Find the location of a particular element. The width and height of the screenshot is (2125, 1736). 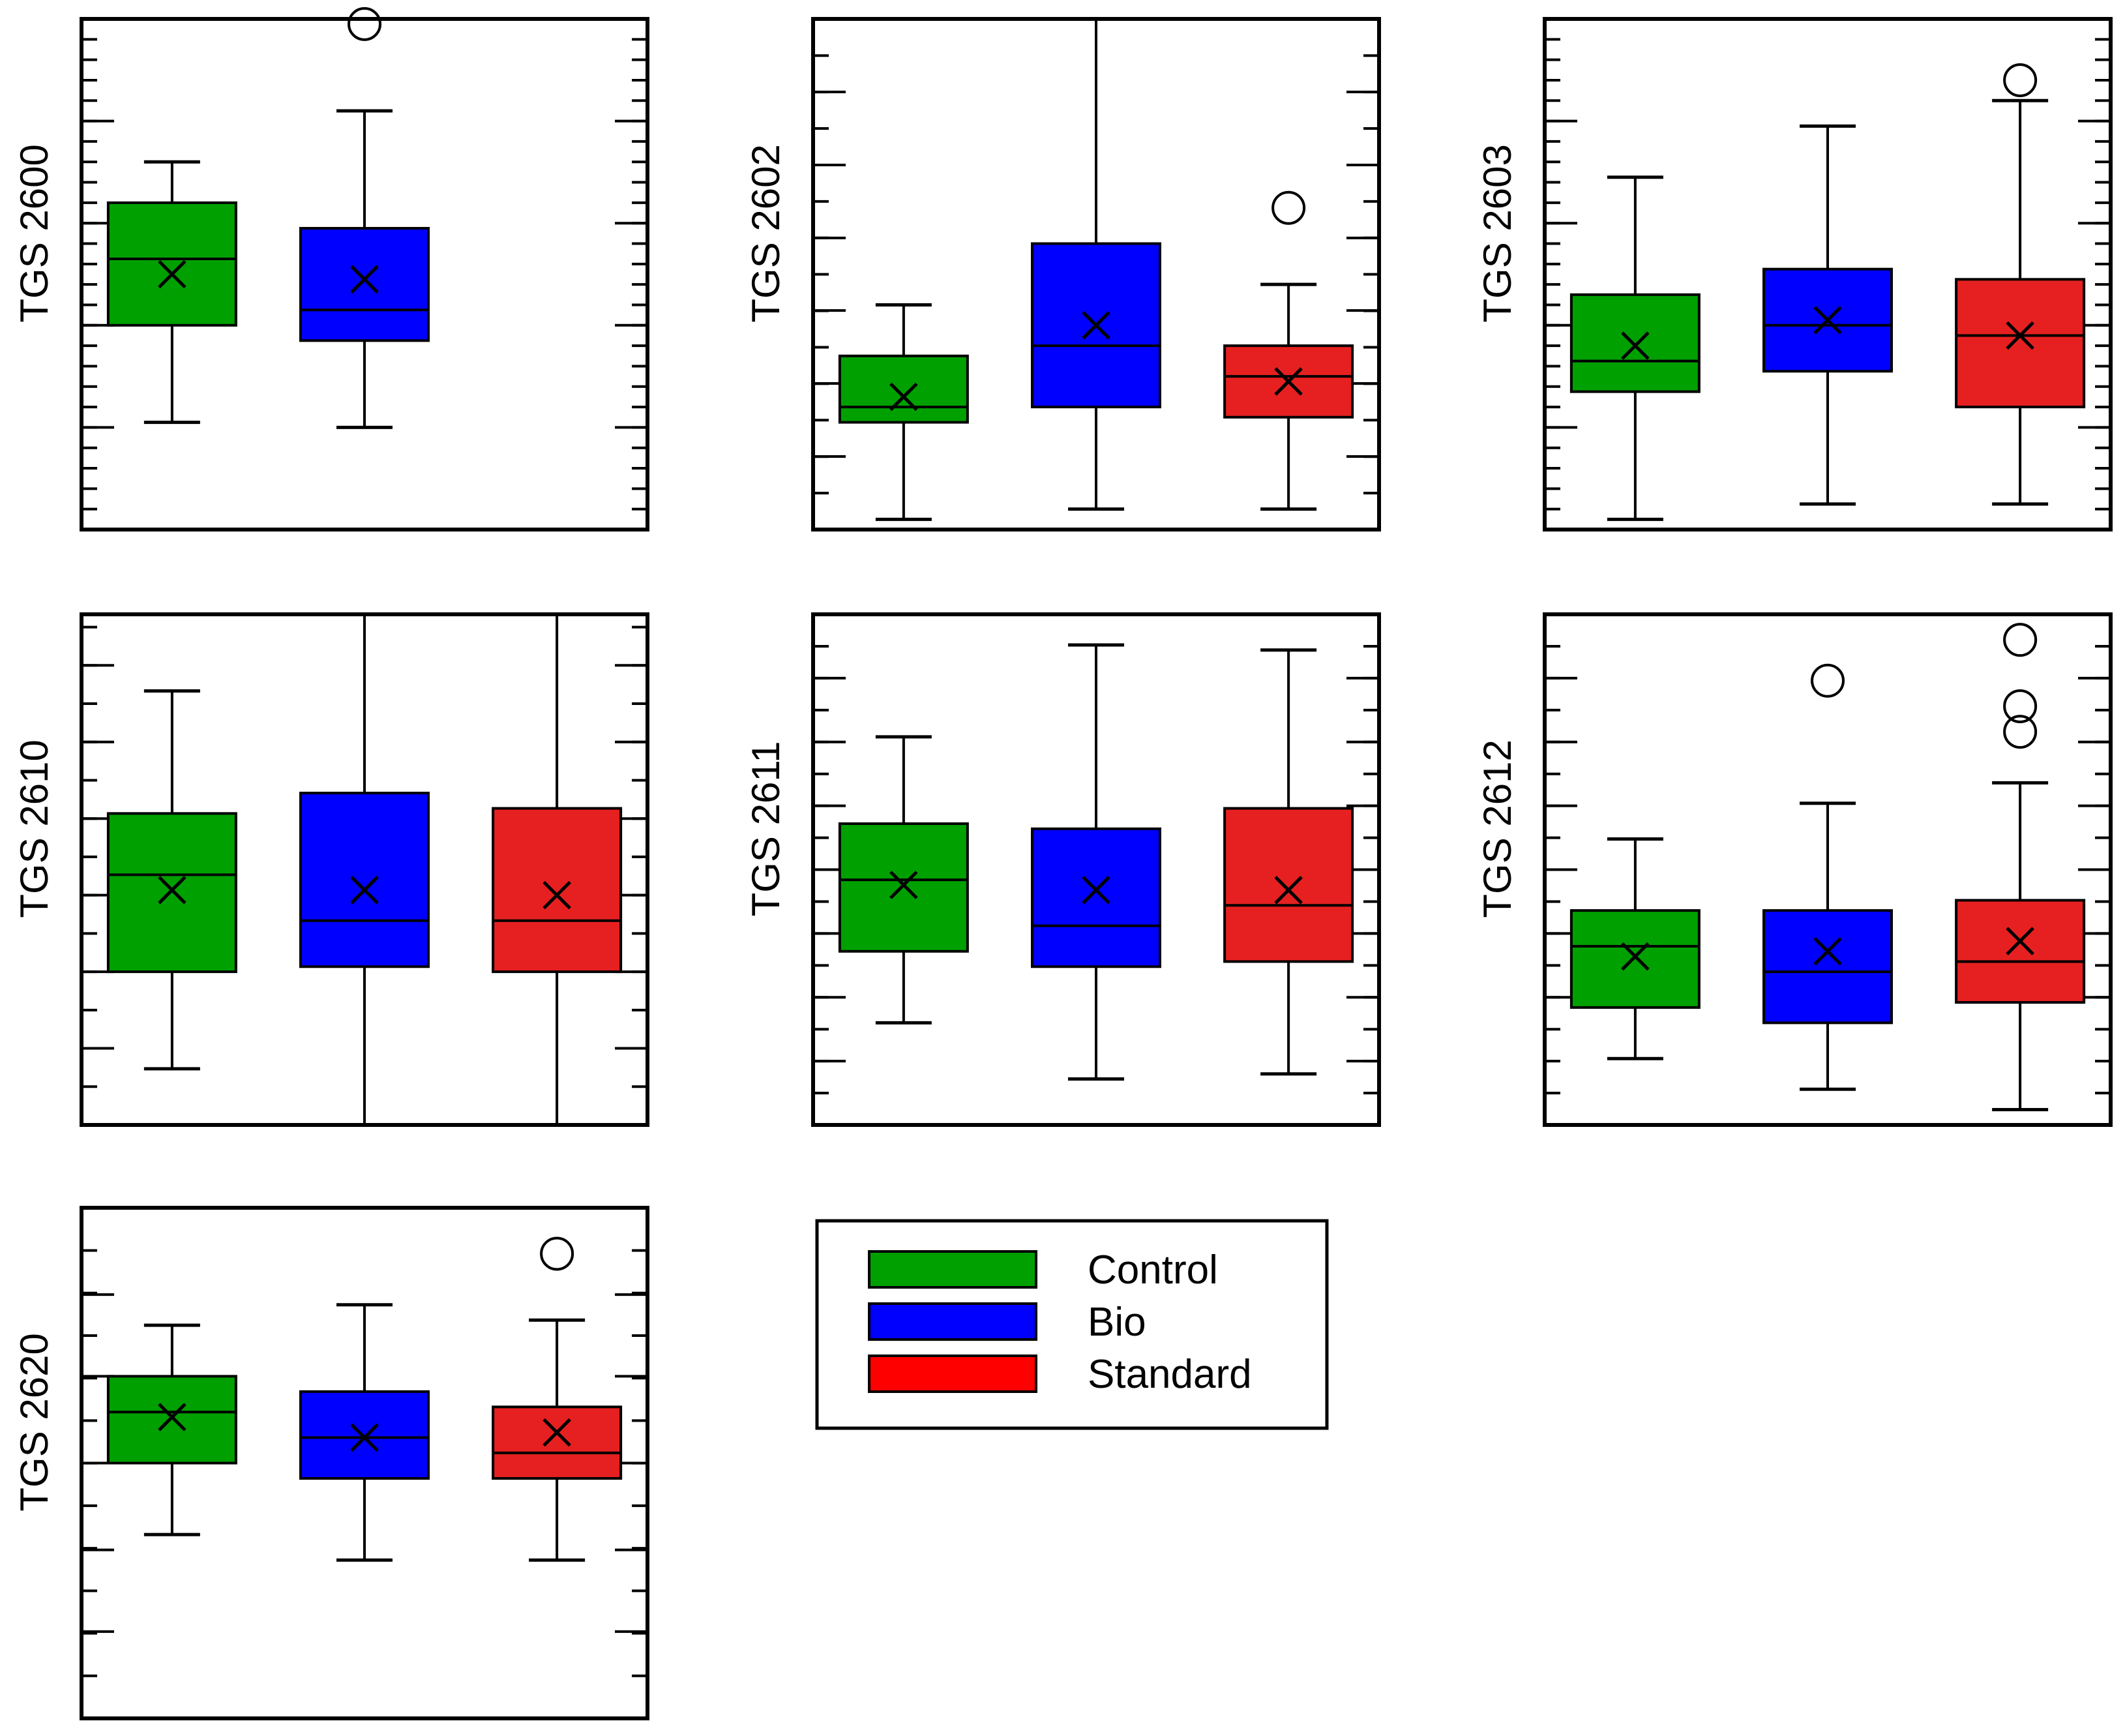

legend-swatch-control is located at coordinates (952, 1269).